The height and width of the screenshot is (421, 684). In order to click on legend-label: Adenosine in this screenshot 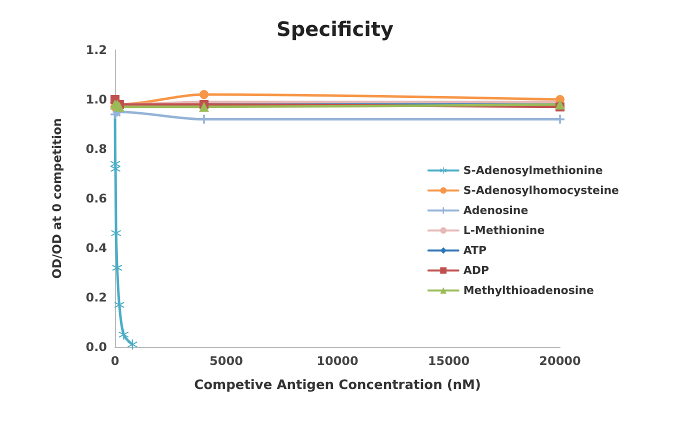, I will do `click(495, 210)`.